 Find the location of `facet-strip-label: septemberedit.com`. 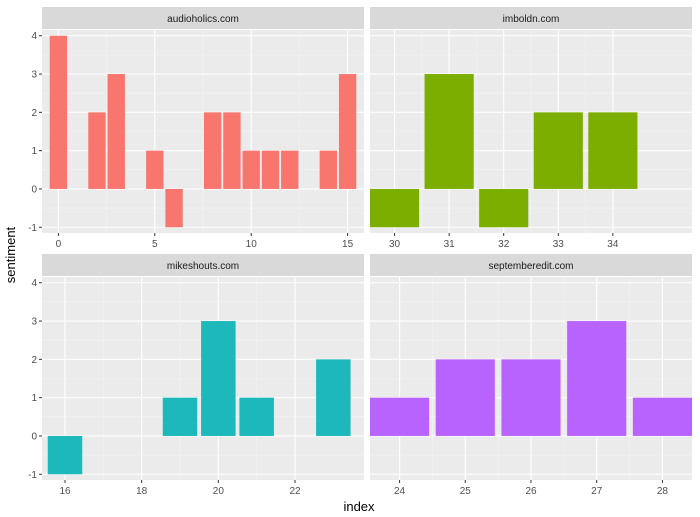

facet-strip-label: septemberedit.com is located at coordinates (530, 266).